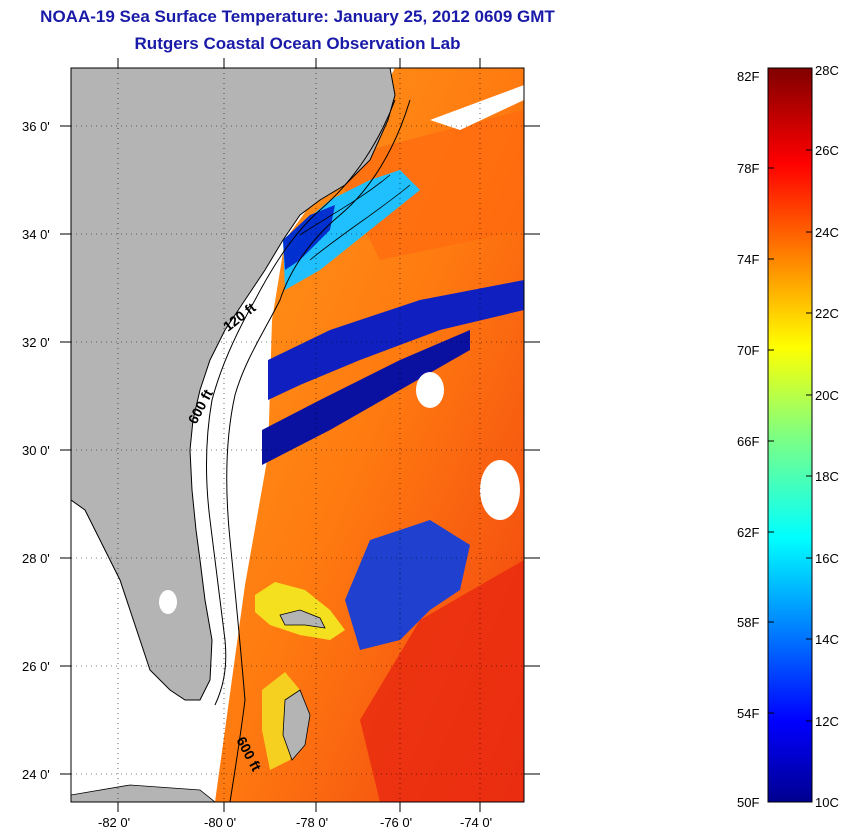 This screenshot has width=849, height=832. I want to click on colorbar-f-label: 82F, so click(748, 76).